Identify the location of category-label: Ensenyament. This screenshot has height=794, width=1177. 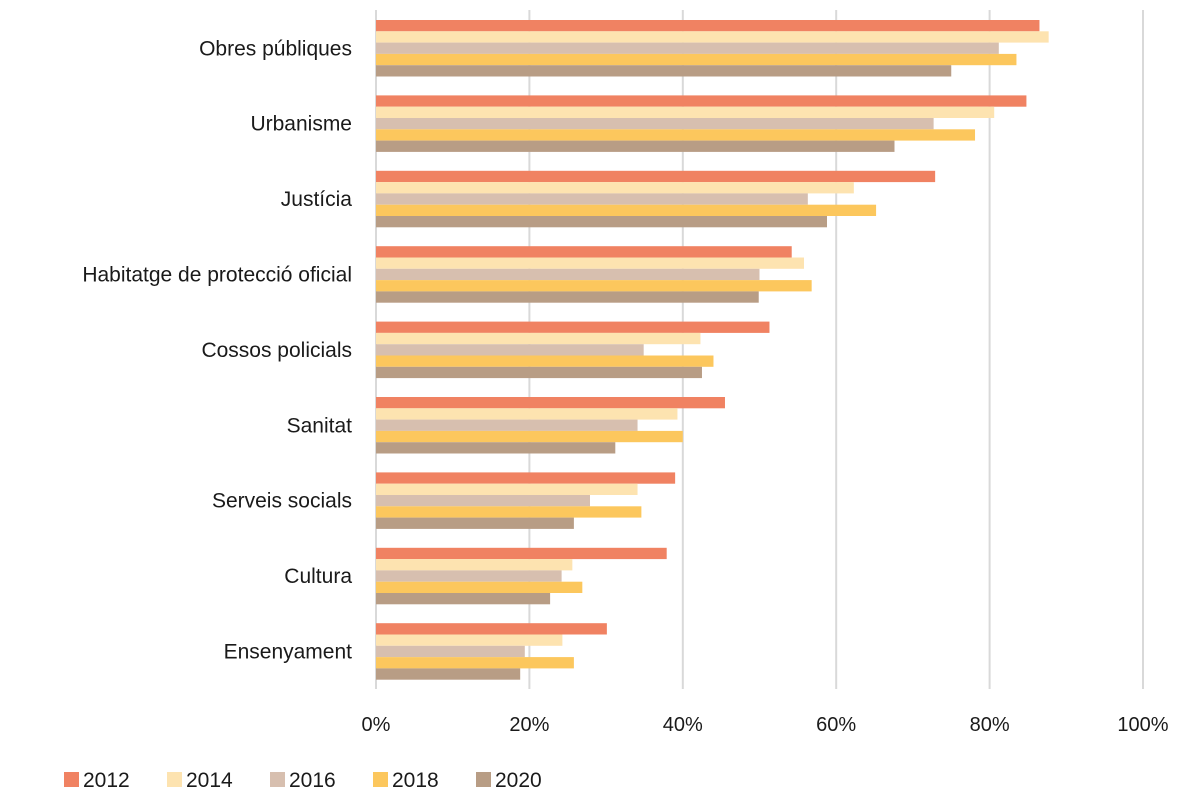
(288, 651).